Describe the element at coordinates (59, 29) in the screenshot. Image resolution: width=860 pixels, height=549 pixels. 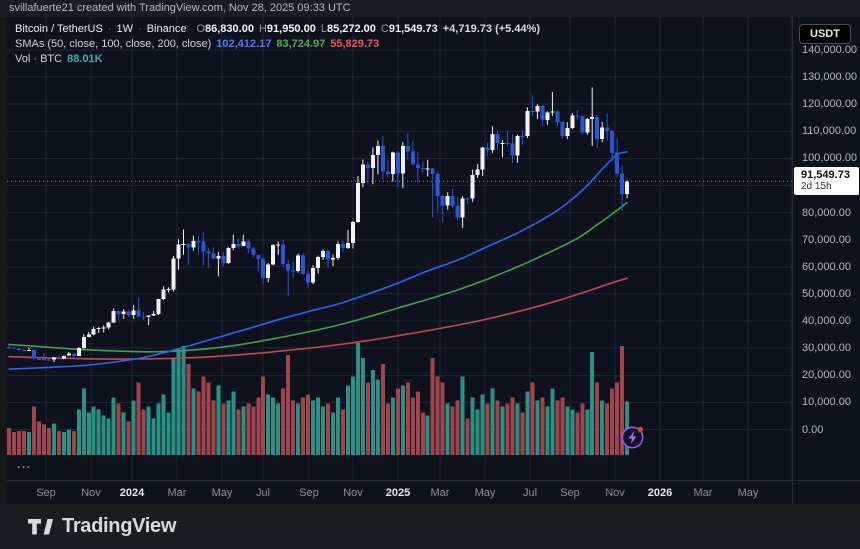
I see `symbol-title: Bitcoin / TetherUS` at that location.